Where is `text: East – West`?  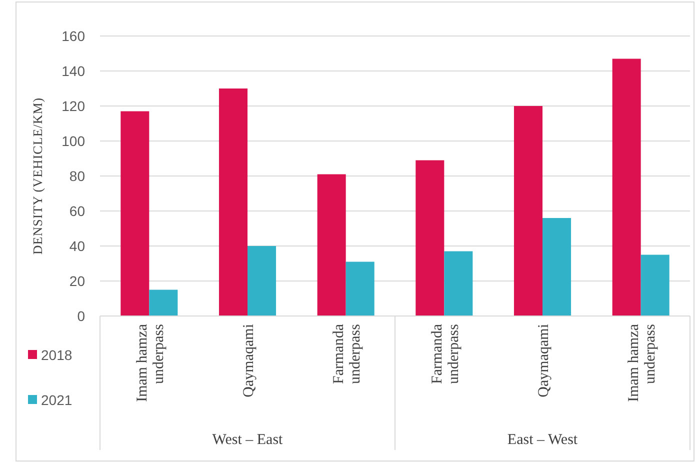 text: East – West is located at coordinates (542, 440).